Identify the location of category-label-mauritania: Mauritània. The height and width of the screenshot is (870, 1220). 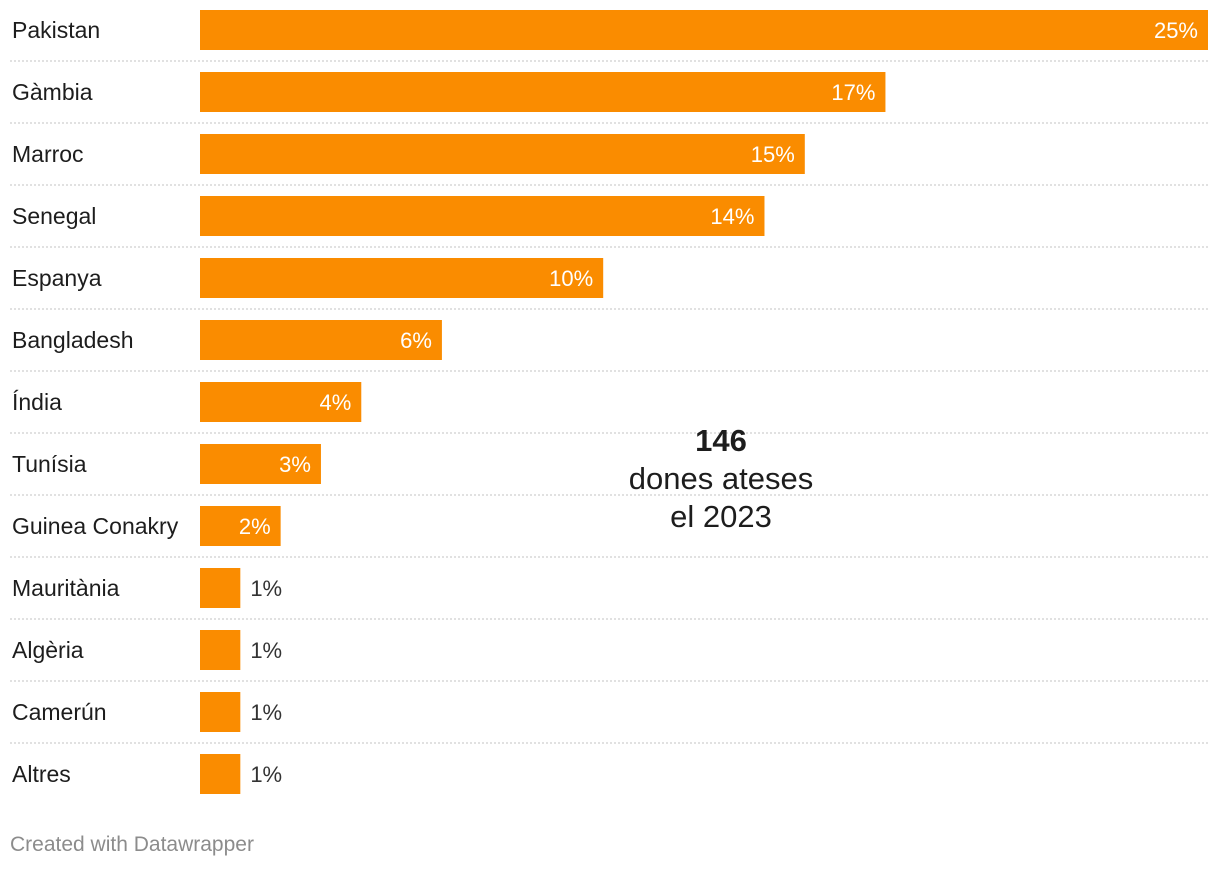
(66, 588).